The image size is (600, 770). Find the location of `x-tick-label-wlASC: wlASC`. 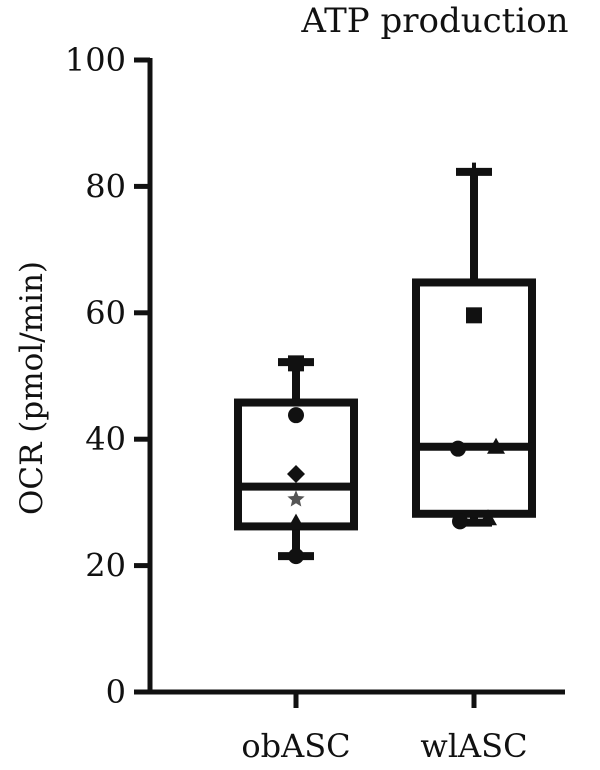

x-tick-label-wlASC: wlASC is located at coordinates (473, 746).